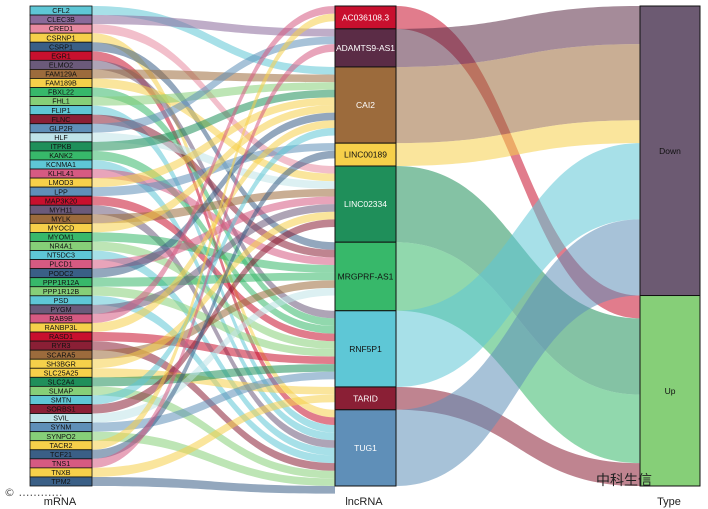 The width and height of the screenshot is (708, 509). What do you see at coordinates (61, 463) in the screenshot?
I see `mrna-label: TNS1` at bounding box center [61, 463].